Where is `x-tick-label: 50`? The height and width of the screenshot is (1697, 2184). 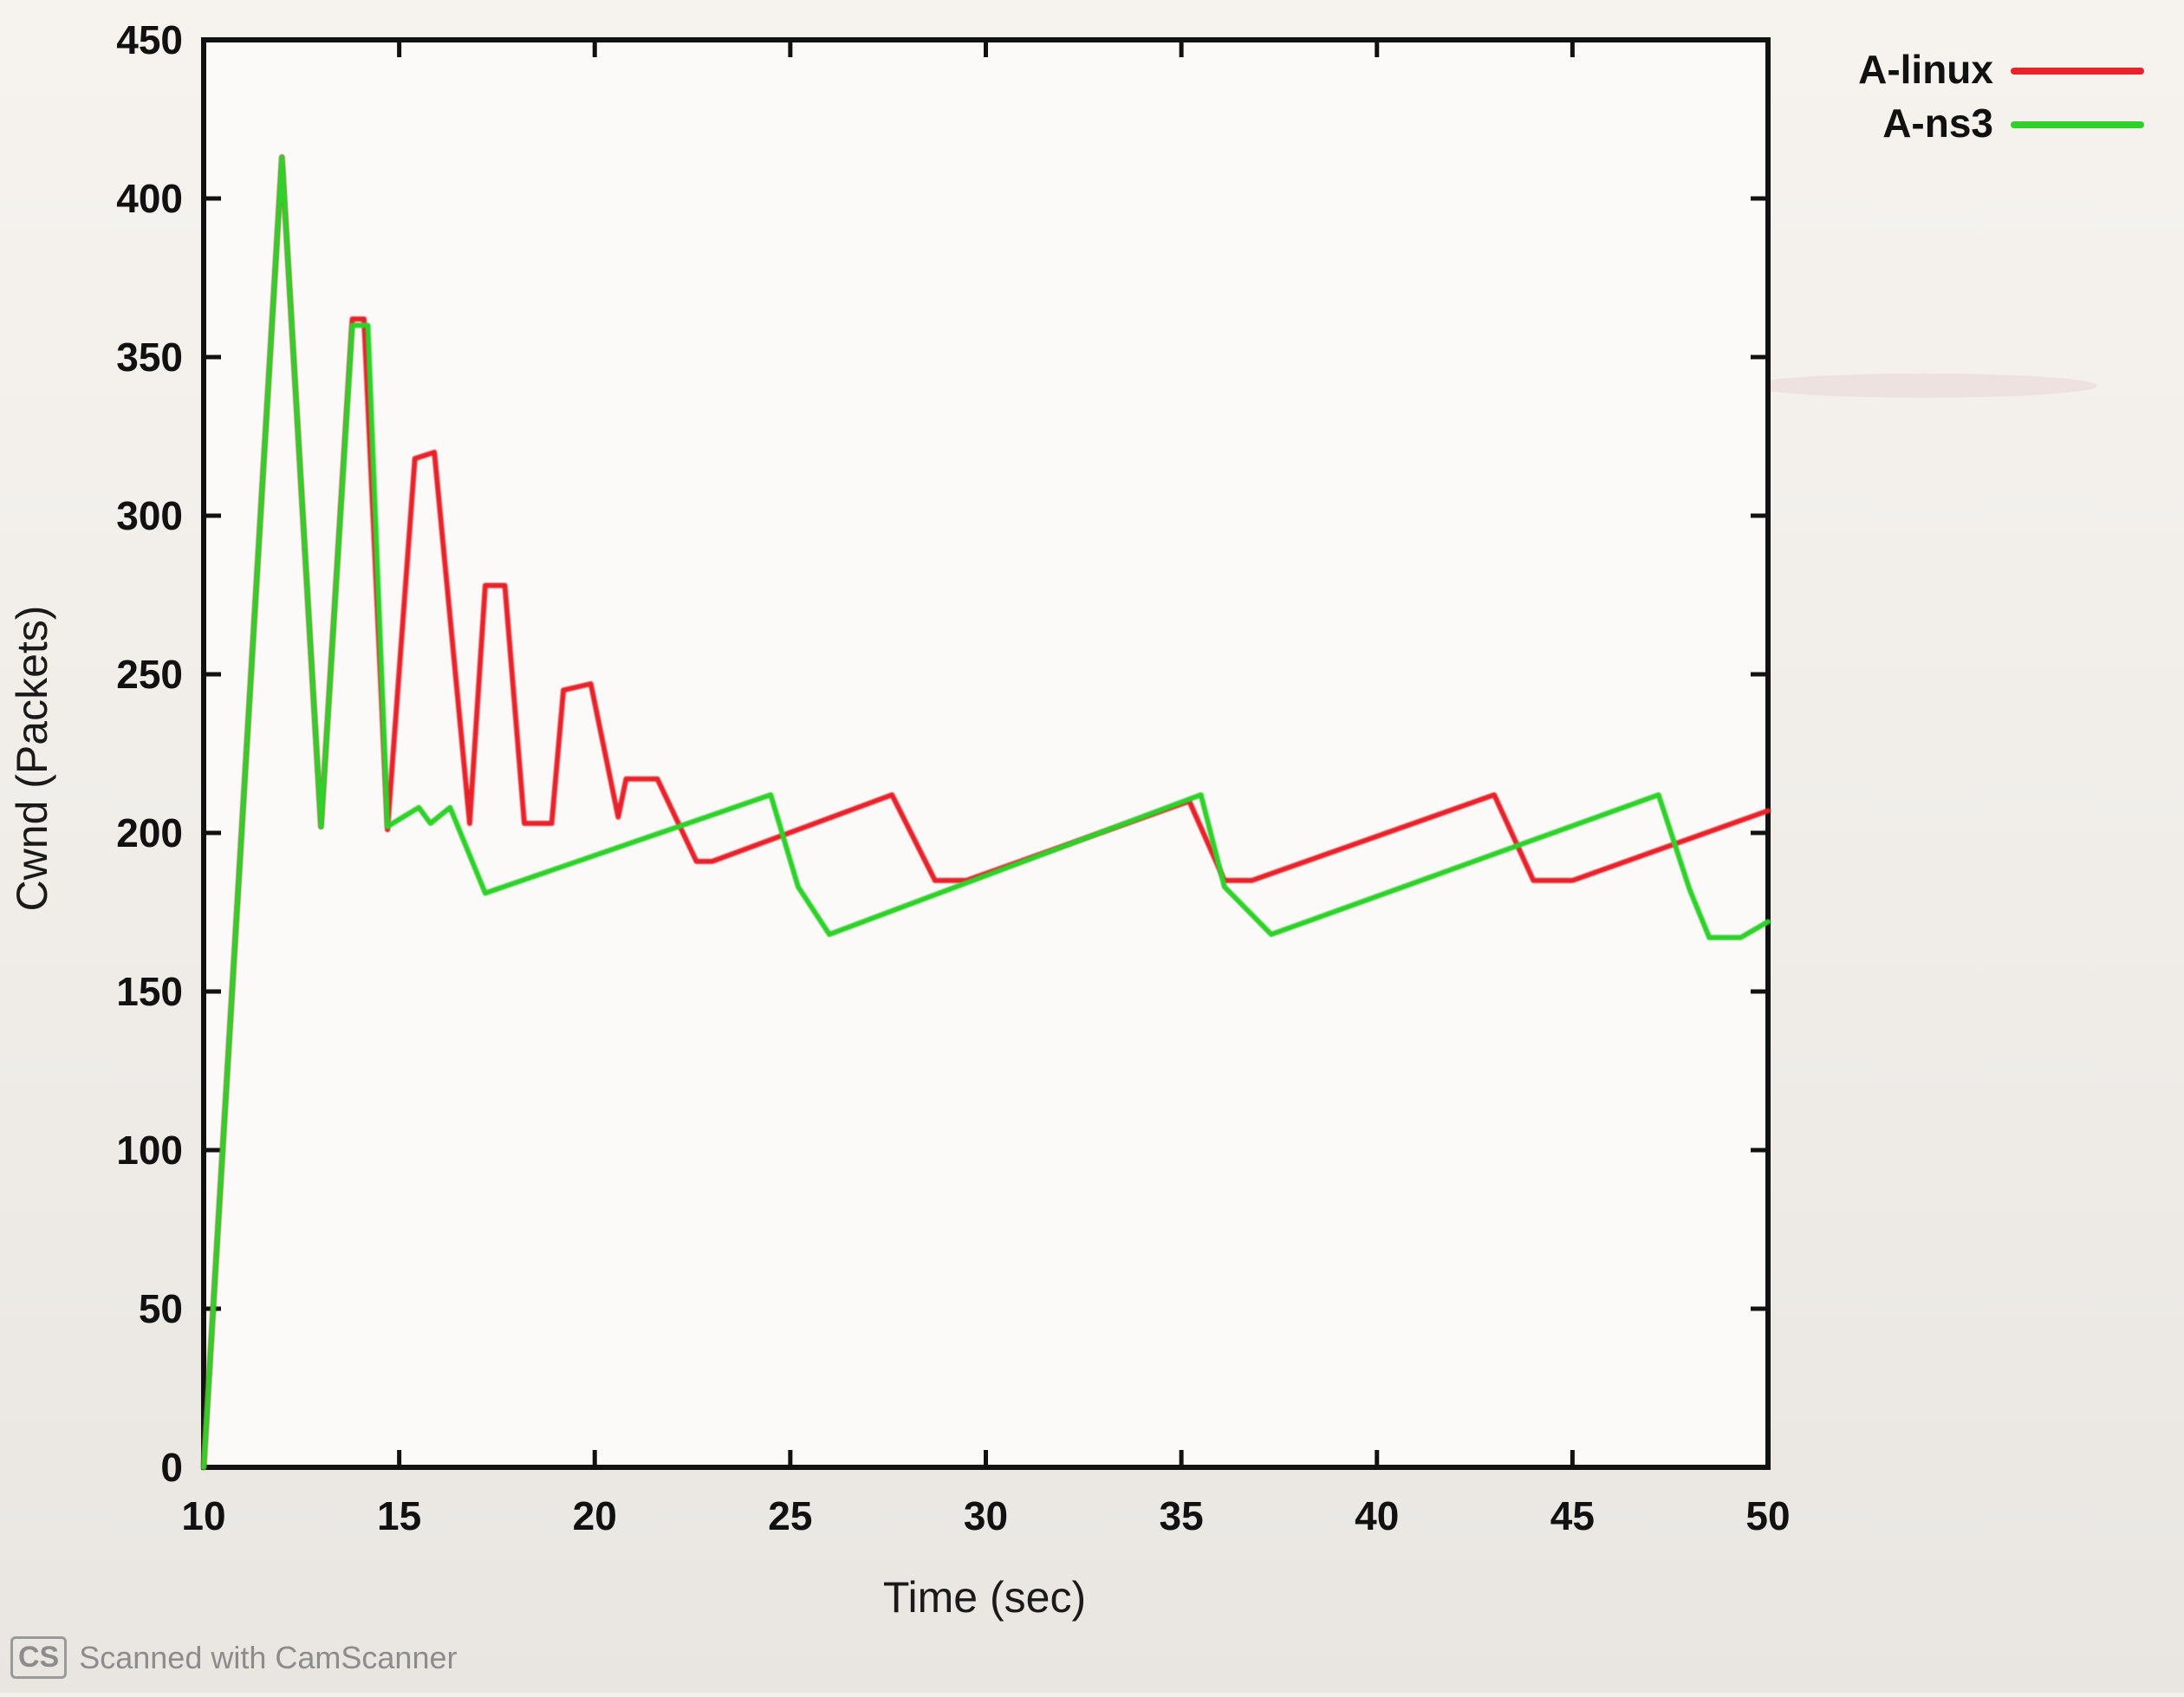 x-tick-label: 50 is located at coordinates (1767, 1515).